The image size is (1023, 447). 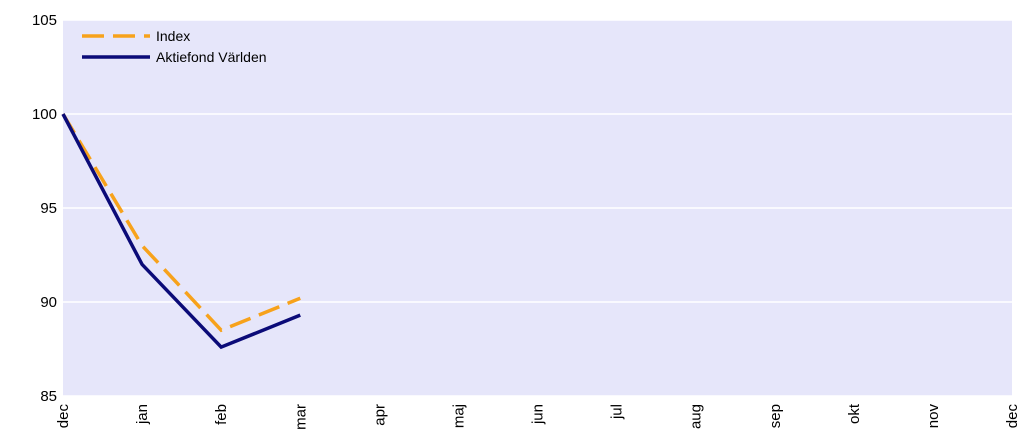 I want to click on y-tick-label: 90, so click(x=48, y=302).